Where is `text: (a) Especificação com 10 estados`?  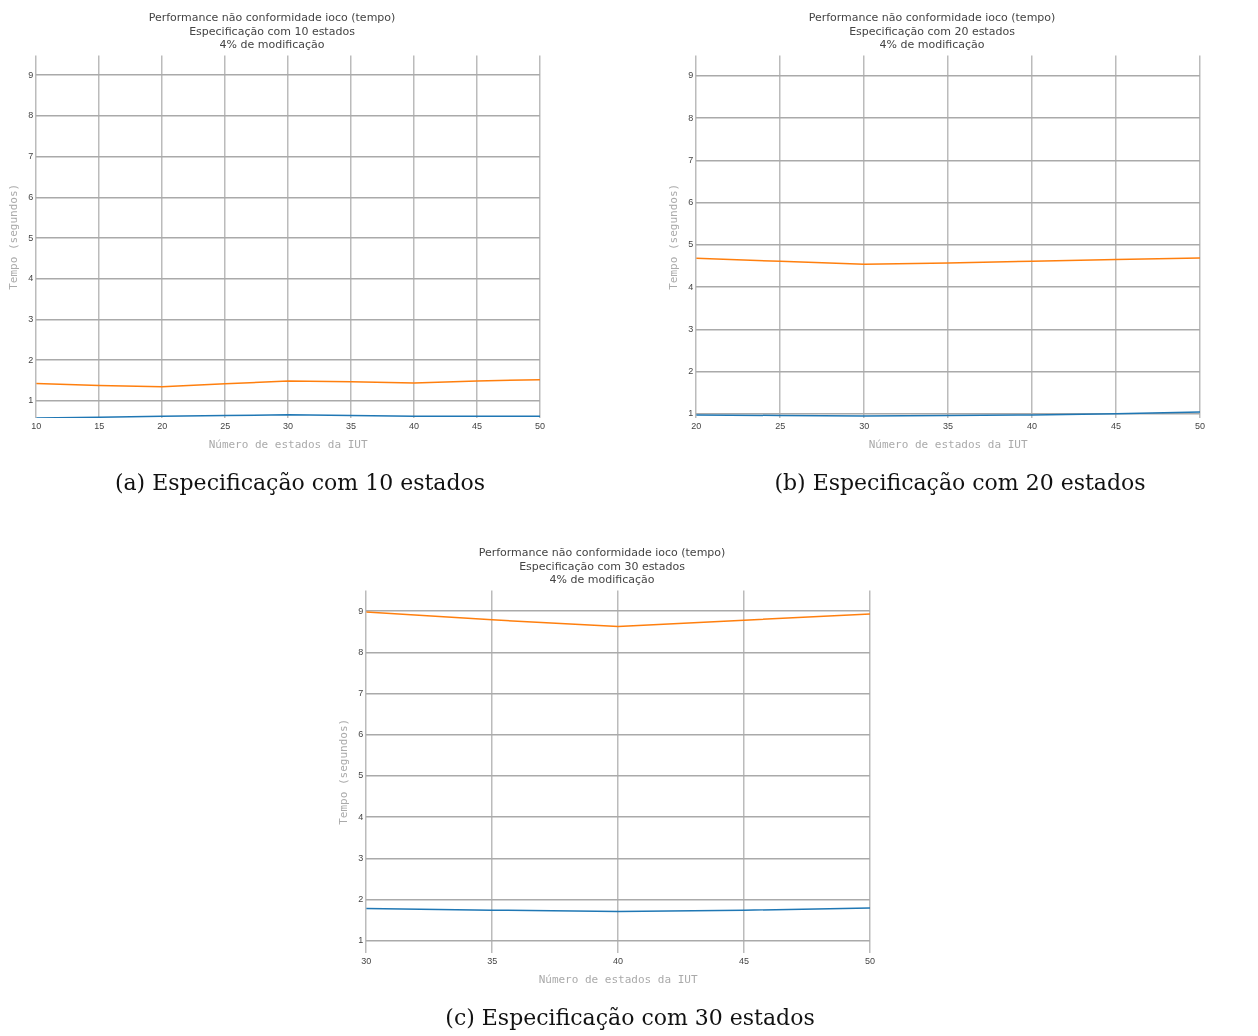
text: (a) Especificação com 10 estados is located at coordinates (300, 482).